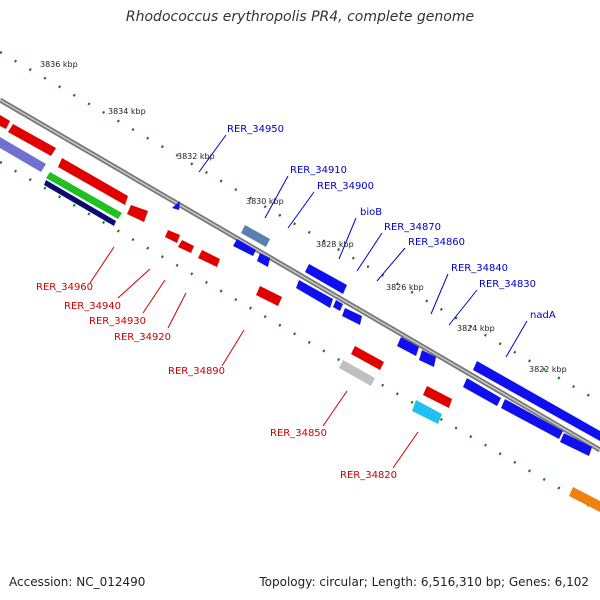 This screenshot has height=600, width=600. What do you see at coordinates (92, 306) in the screenshot?
I see `gene-label: RER_34940` at bounding box center [92, 306].